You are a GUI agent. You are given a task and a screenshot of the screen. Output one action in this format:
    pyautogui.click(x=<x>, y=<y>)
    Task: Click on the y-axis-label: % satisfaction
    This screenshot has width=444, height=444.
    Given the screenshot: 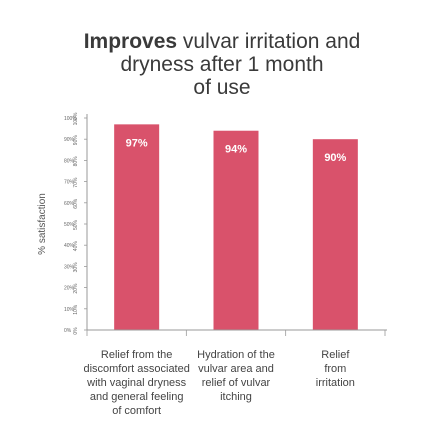 What is the action you would take?
    pyautogui.click(x=42, y=224)
    